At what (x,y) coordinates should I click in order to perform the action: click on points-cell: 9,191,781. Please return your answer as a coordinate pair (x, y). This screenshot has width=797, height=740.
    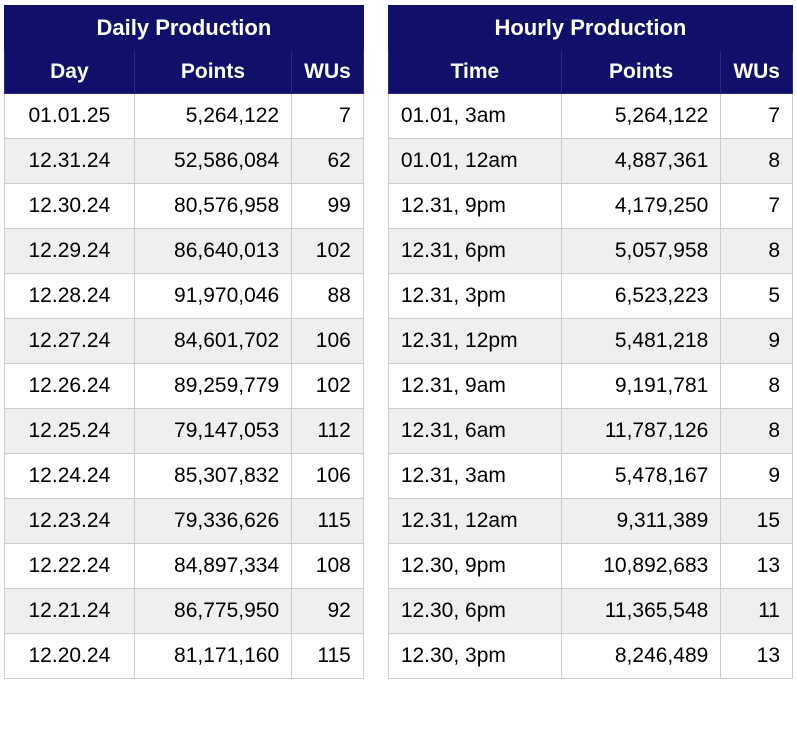
    Looking at the image, I should click on (641, 386).